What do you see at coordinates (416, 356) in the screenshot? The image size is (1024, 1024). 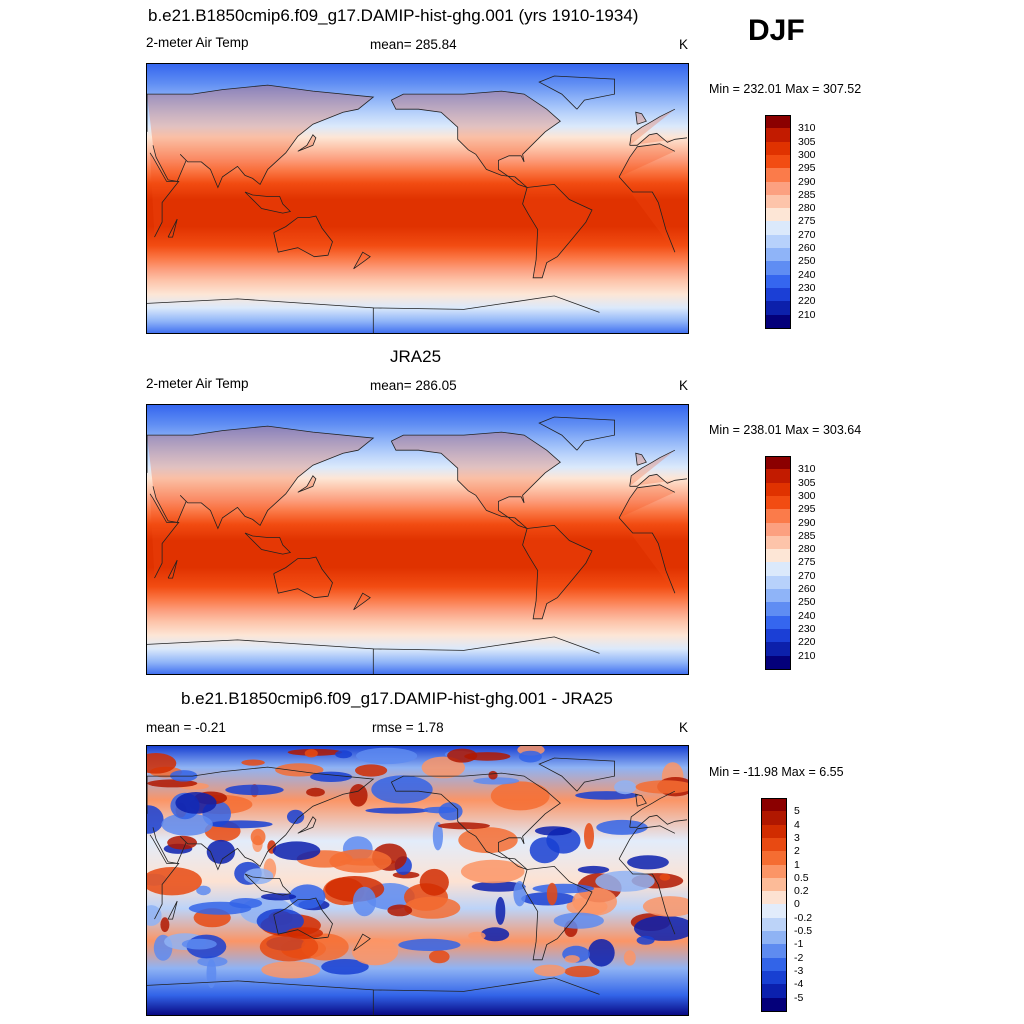 I see `panel2-title: JRA25` at bounding box center [416, 356].